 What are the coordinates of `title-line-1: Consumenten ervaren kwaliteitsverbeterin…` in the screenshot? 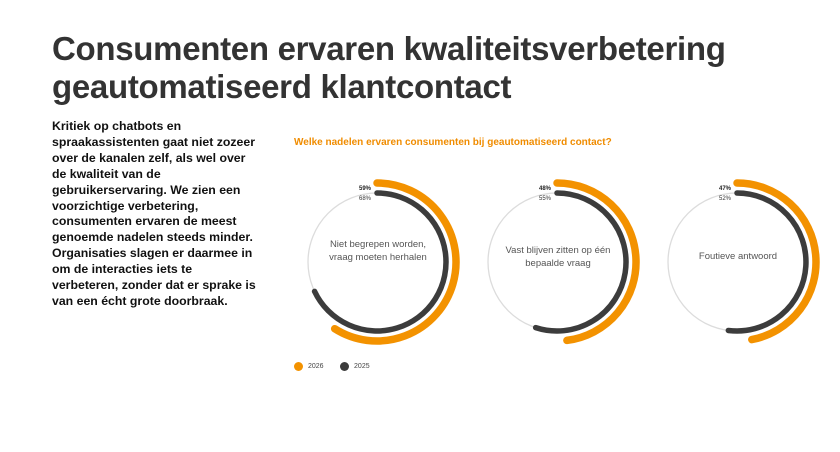 It's located at (389, 48).